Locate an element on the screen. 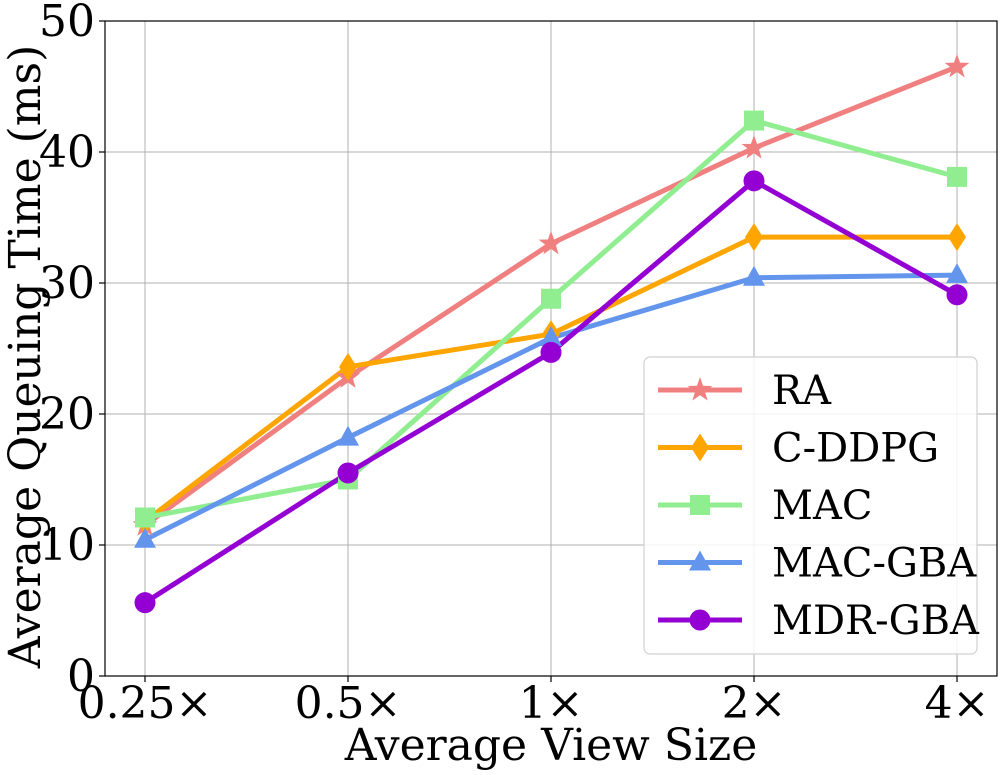 The image size is (1004, 775). legend-label-mac: MAC is located at coordinates (822, 506).